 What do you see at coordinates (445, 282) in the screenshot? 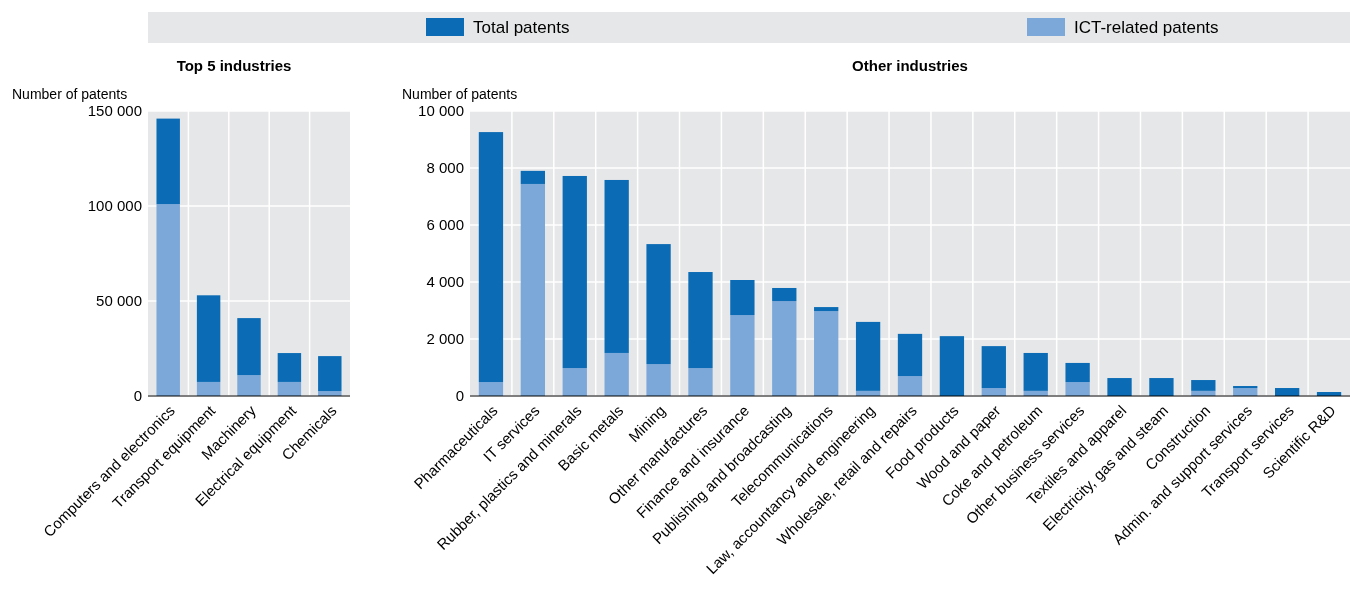
I see `y-tick-label: 4 000` at bounding box center [445, 282].